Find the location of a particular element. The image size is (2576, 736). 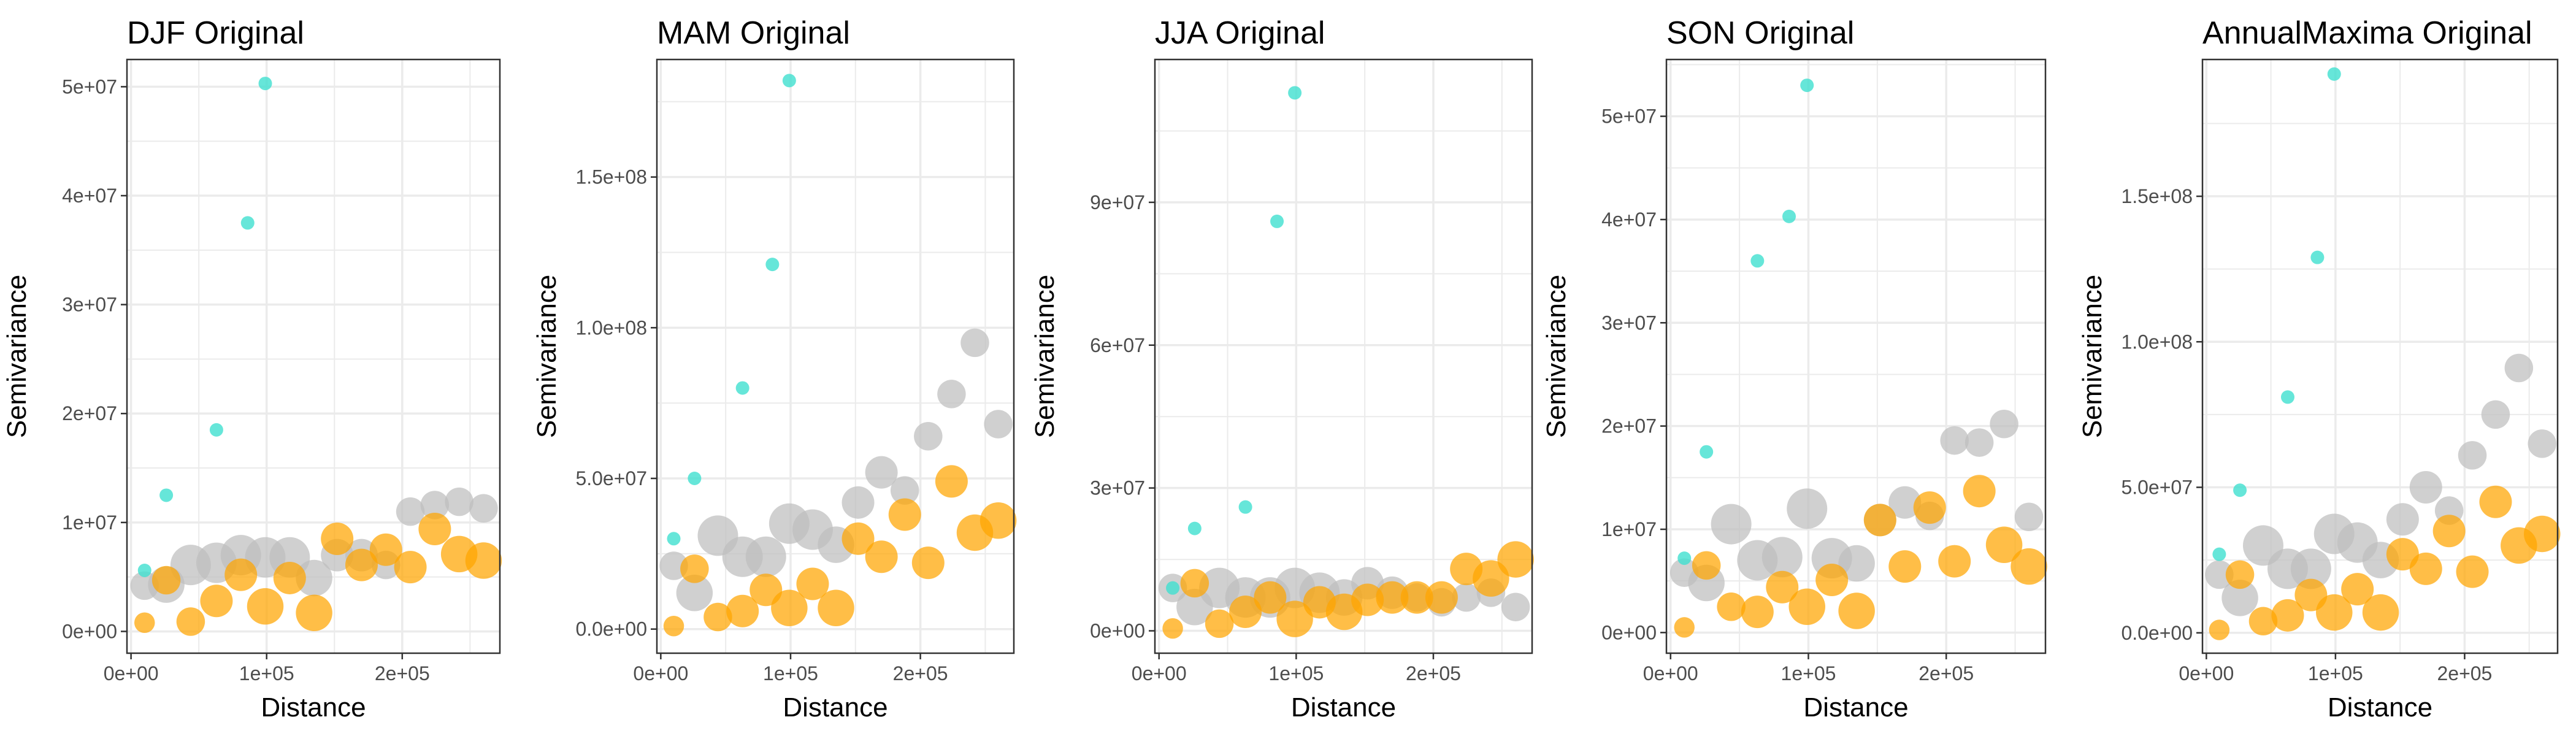

chart-title: MAM Original is located at coordinates (753, 33).